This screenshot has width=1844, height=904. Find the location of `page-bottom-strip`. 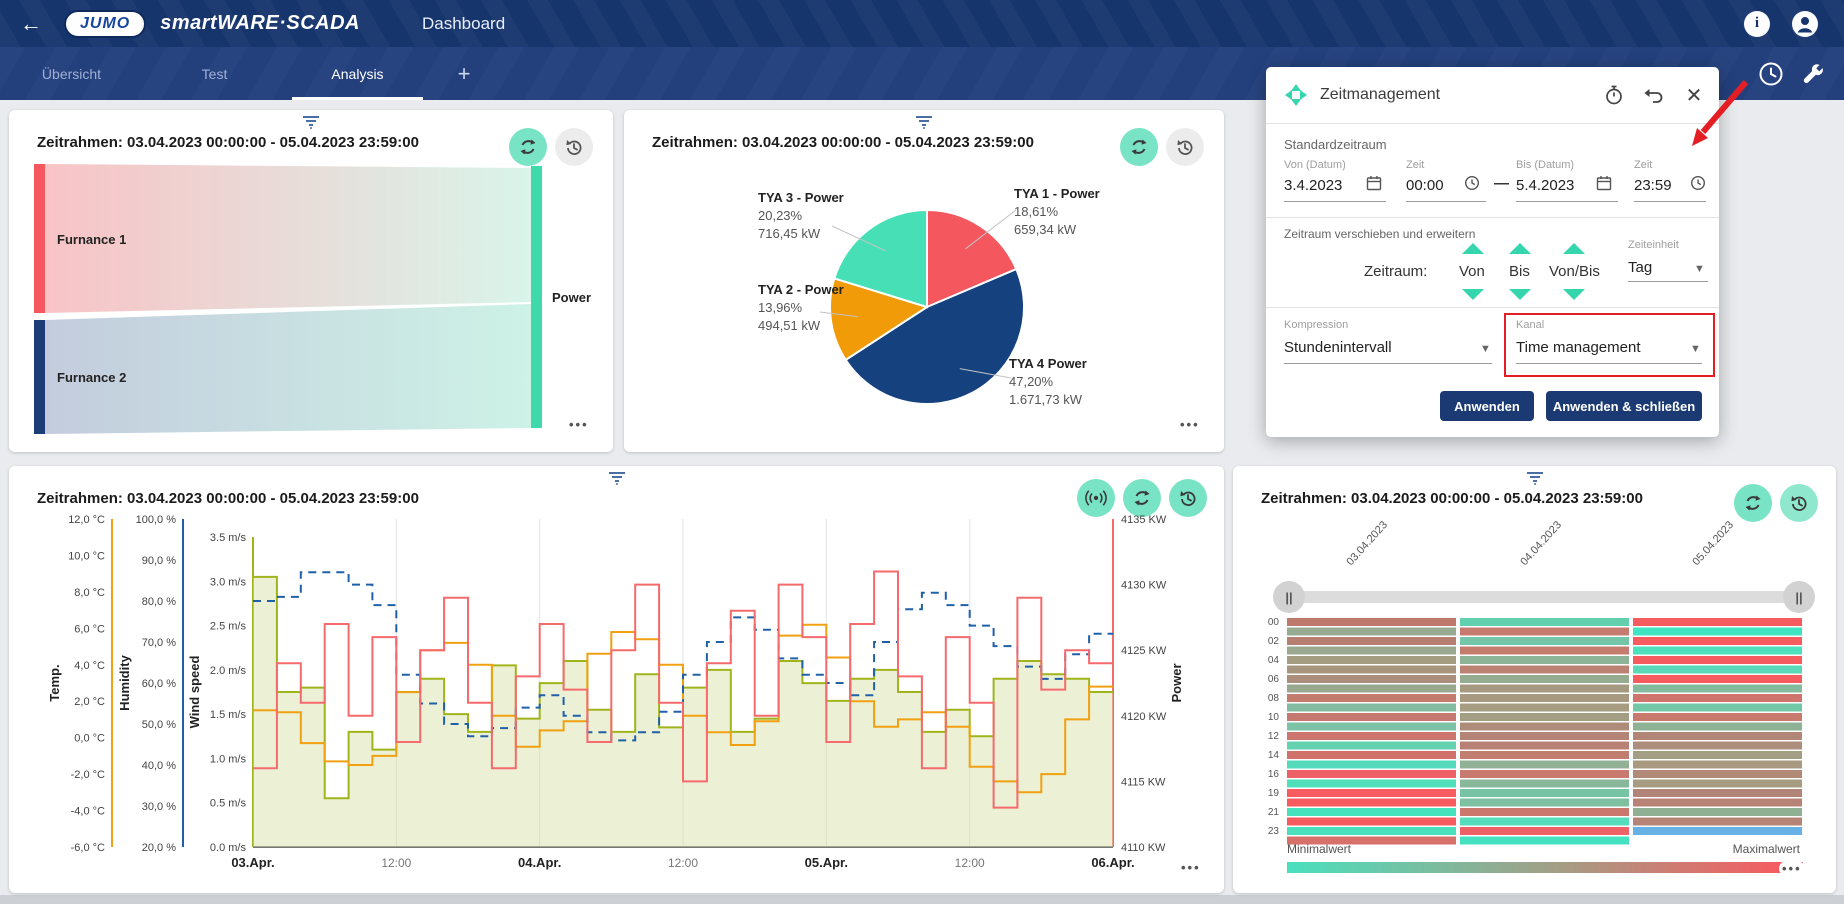

page-bottom-strip is located at coordinates (922, 899).